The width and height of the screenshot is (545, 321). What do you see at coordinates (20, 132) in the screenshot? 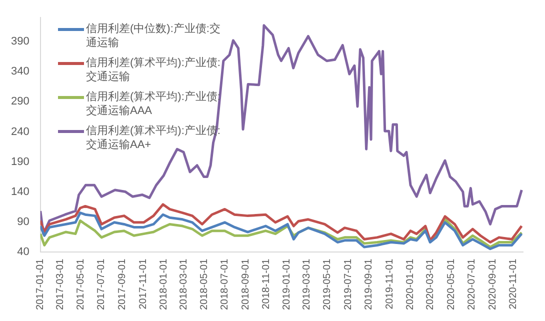
I see `y-tick-label: 240` at bounding box center [20, 132].